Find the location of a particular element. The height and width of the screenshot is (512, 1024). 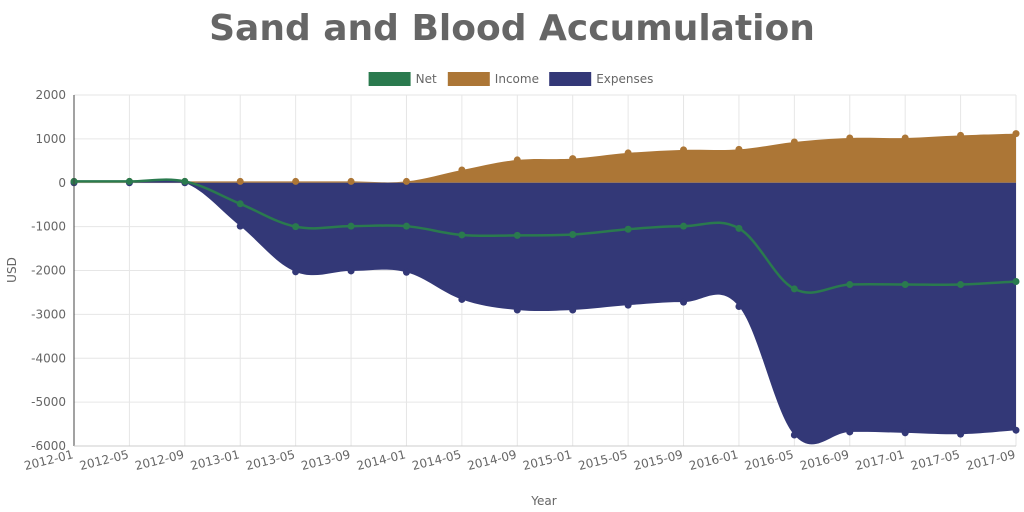

legend-label: Net is located at coordinates (426, 79).